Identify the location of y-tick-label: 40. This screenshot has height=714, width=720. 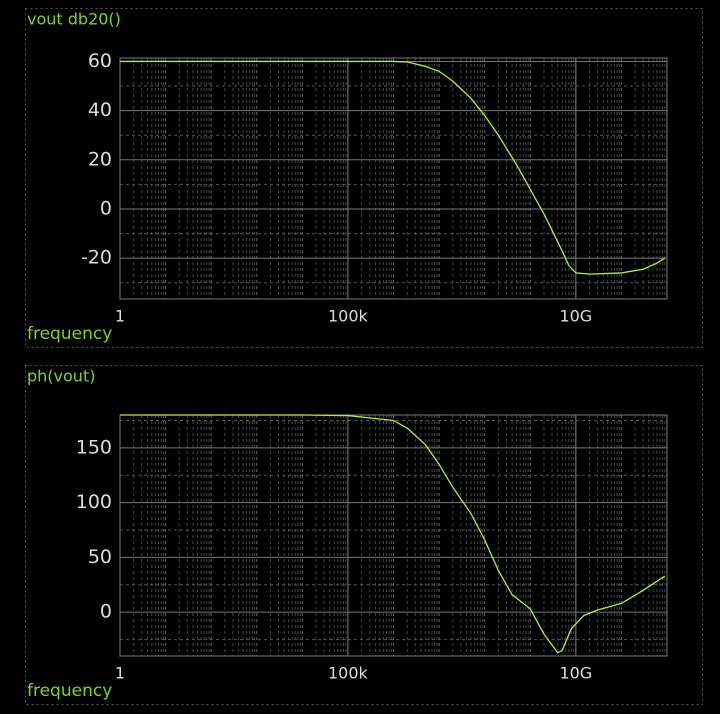
(100, 110).